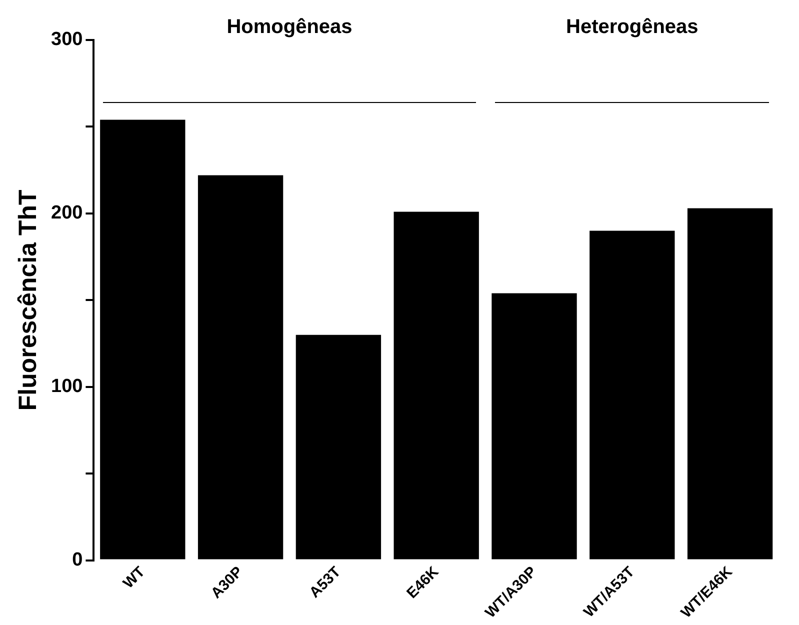  I want to click on y-tick-label: 0, so click(77, 560).